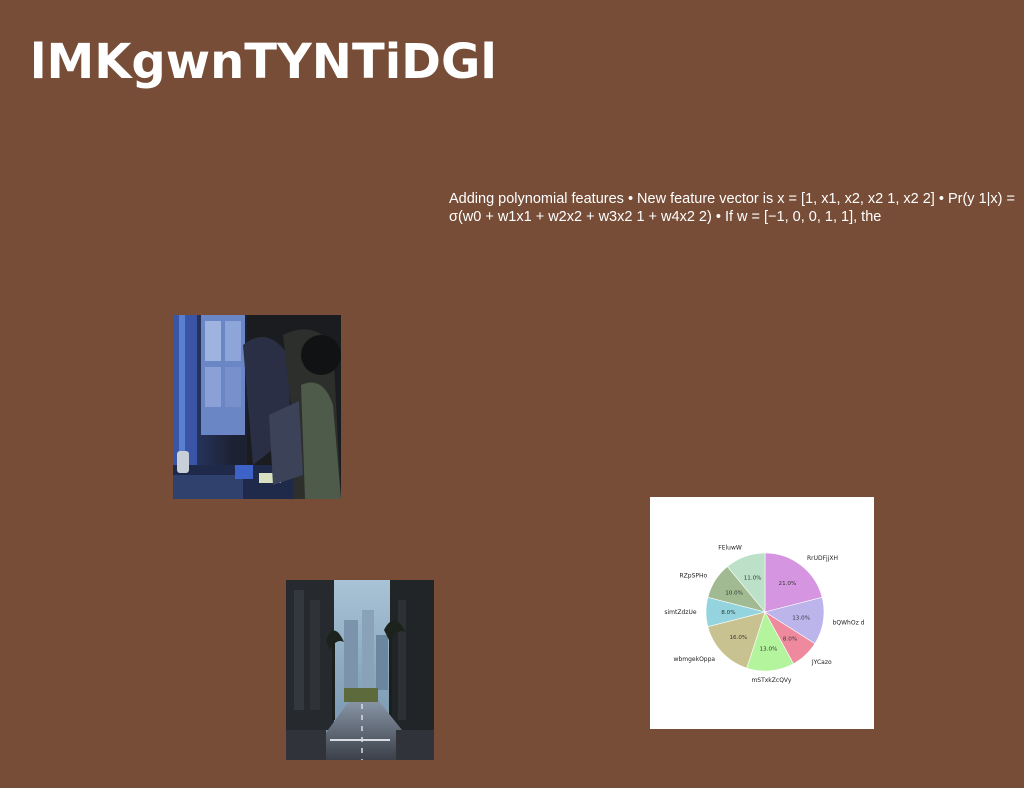 This screenshot has width=1024, height=788. Describe the element at coordinates (257, 407) in the screenshot. I see `office-photo` at that location.